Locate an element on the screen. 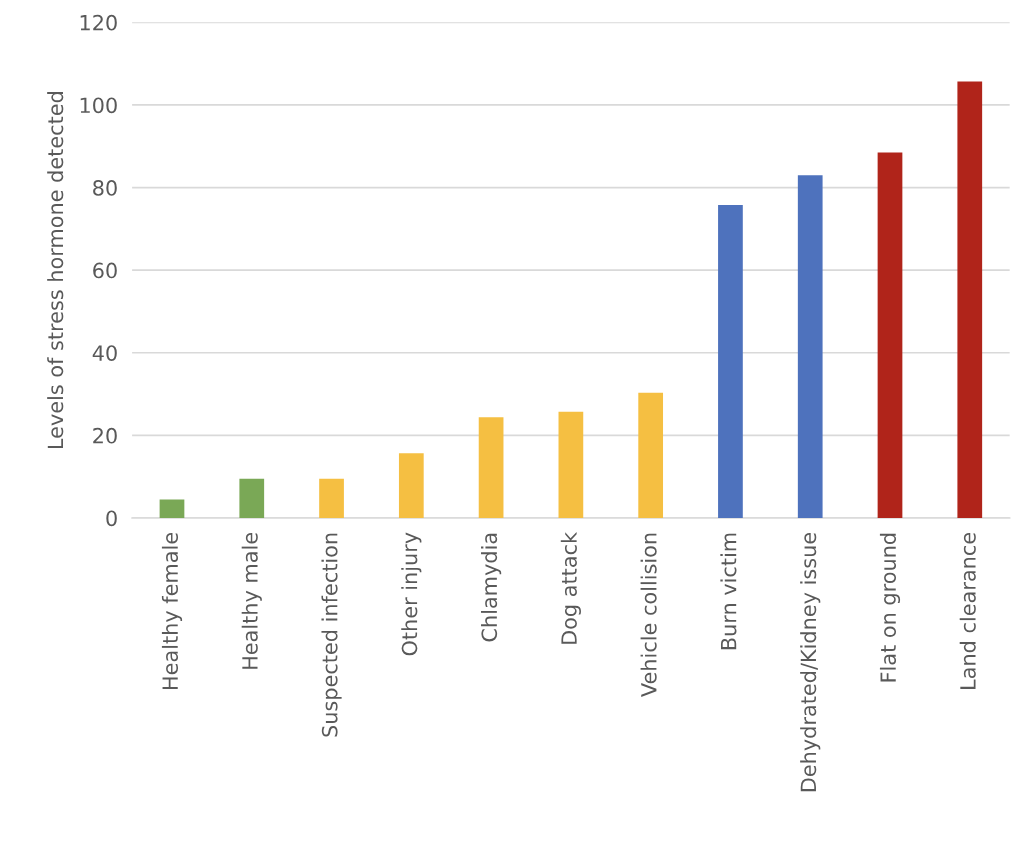  y-tick-label: 60 is located at coordinates (105, 270).